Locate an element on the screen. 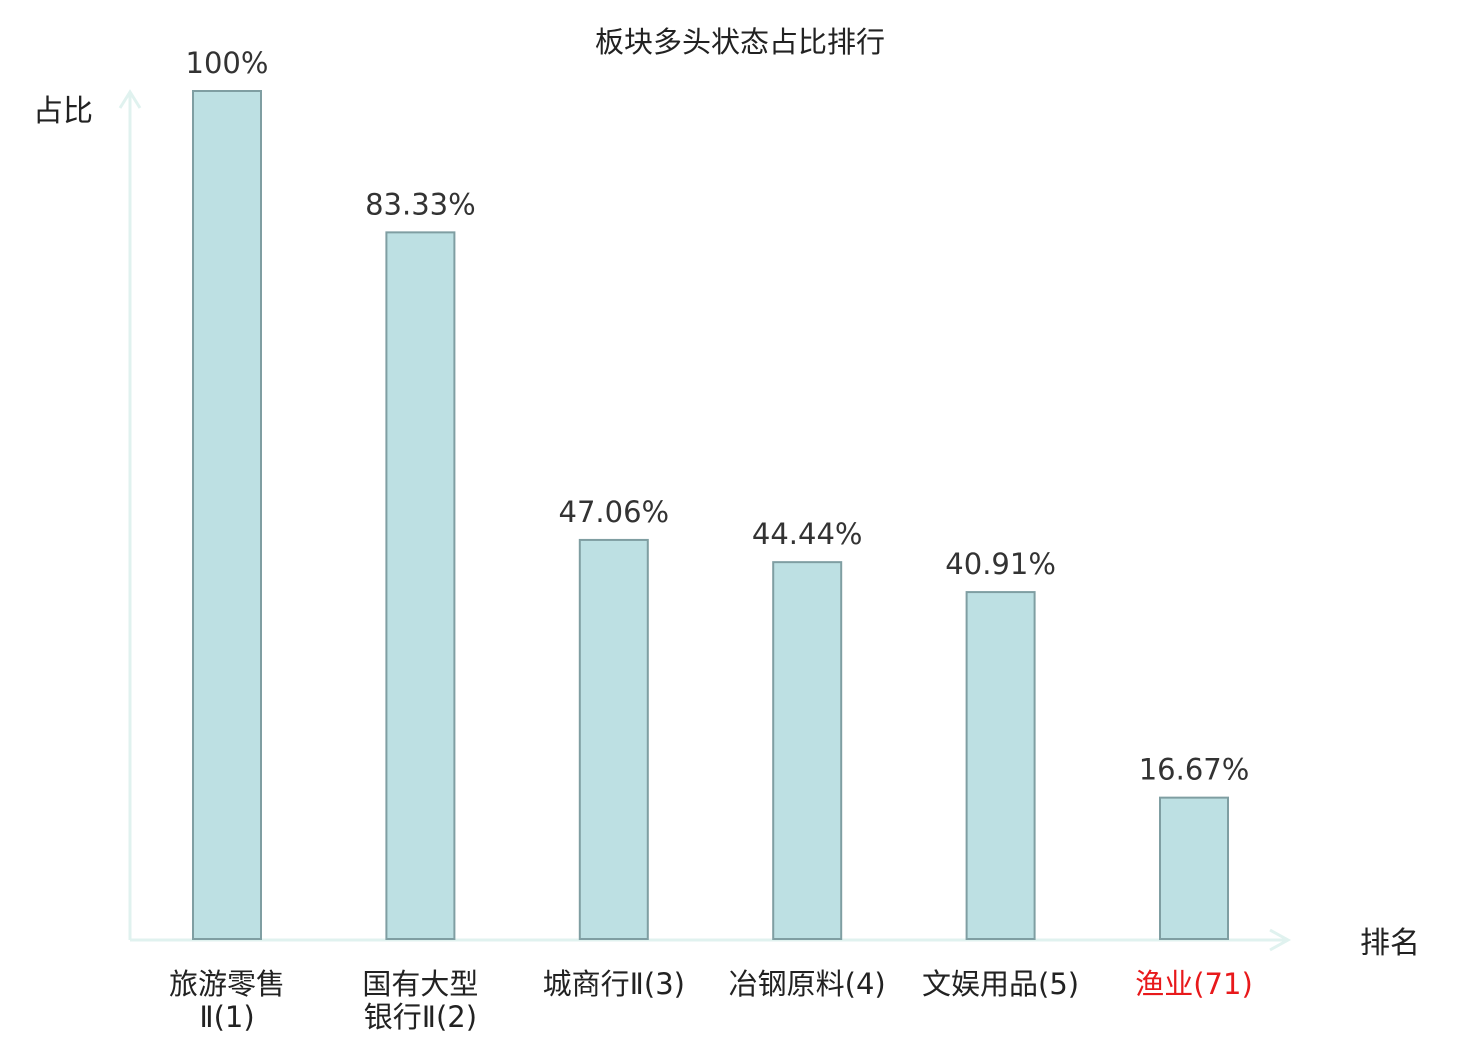 Image resolution: width=1480 pixels, height=1044 pixels. x-axis-label: 排名 is located at coordinates (1390, 943).